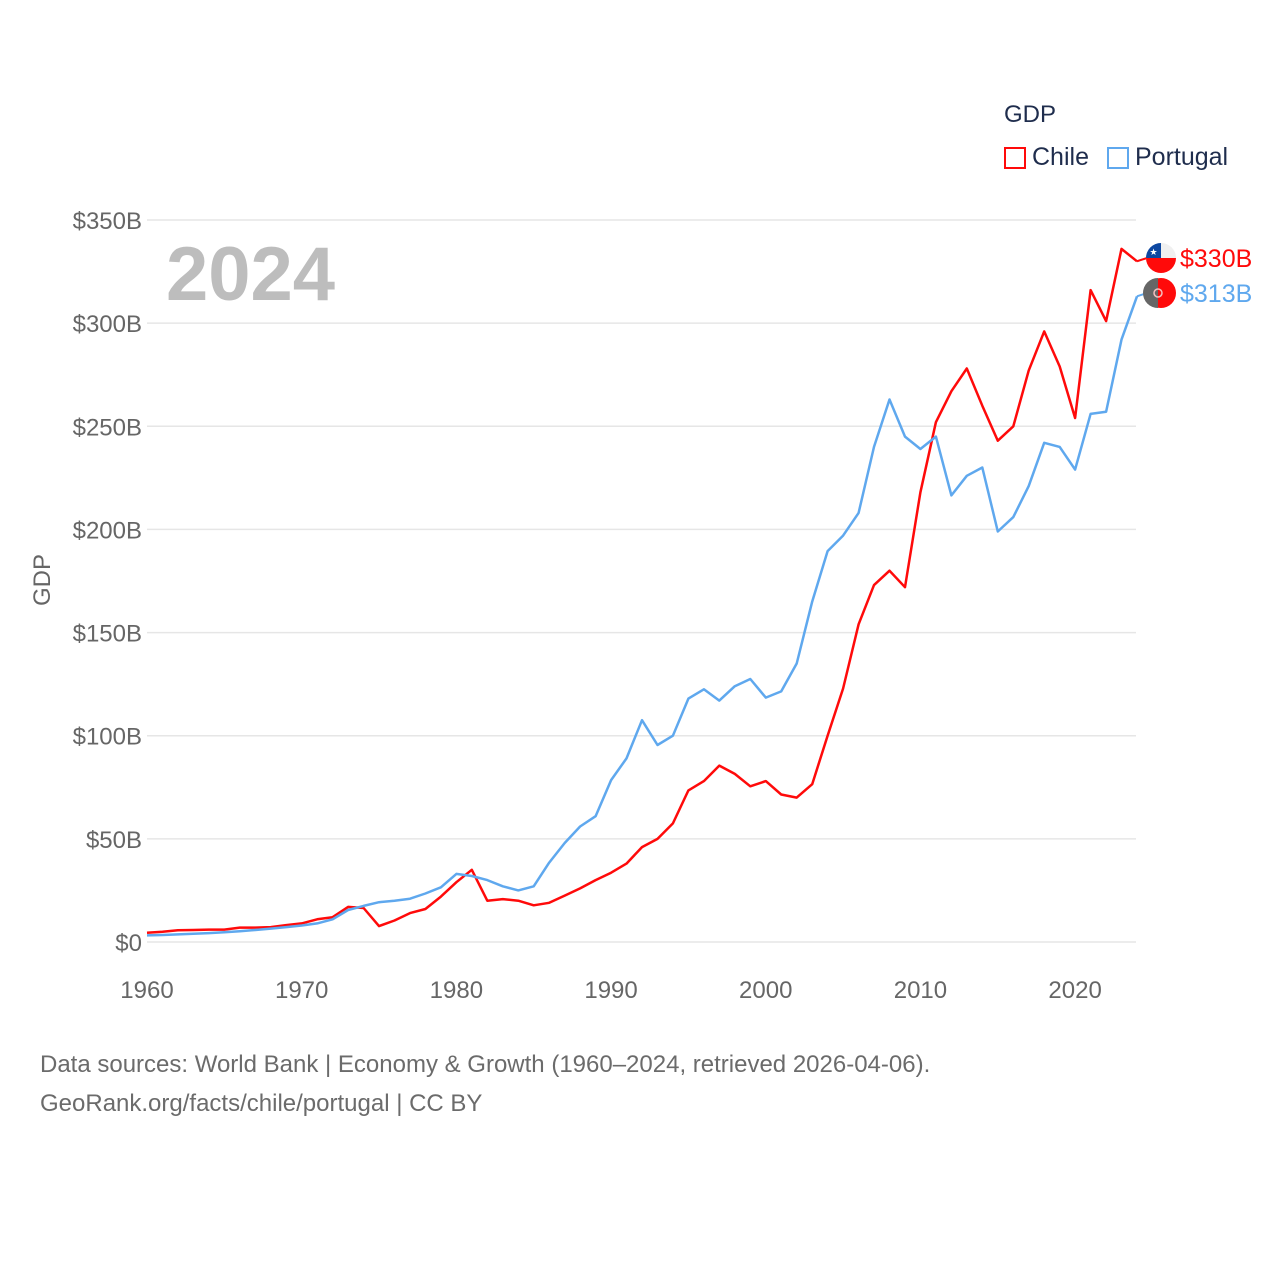 The width and height of the screenshot is (1280, 1280). Describe the element at coordinates (765, 990) in the screenshot. I see `x-tick-label: 2000` at that location.